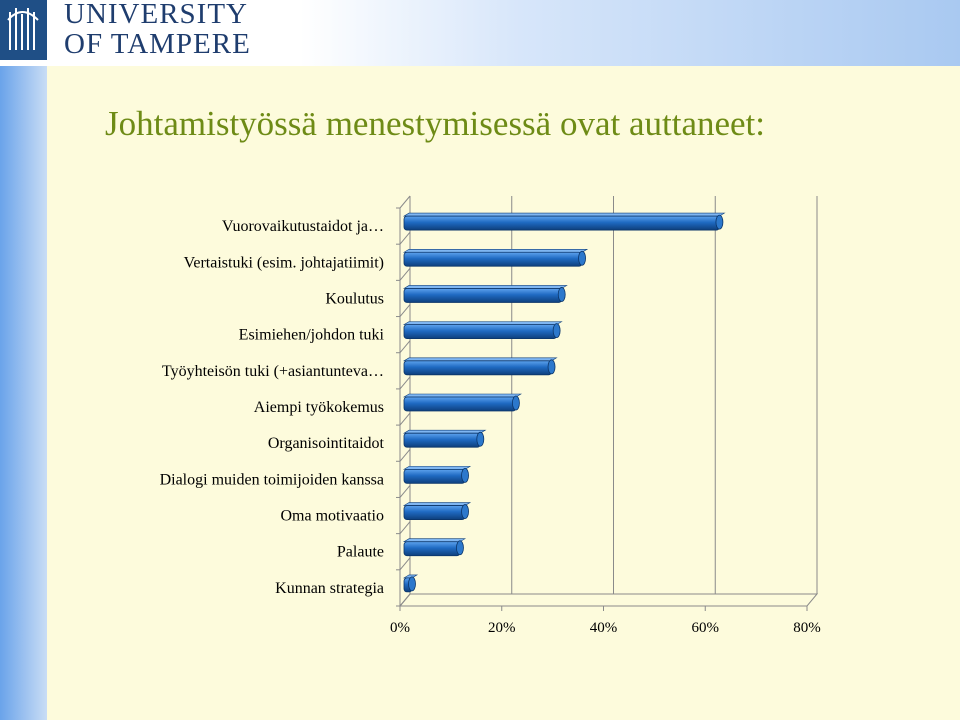 The image size is (960, 720). What do you see at coordinates (319, 407) in the screenshot?
I see `category-label: Aiempi työkokemus` at bounding box center [319, 407].